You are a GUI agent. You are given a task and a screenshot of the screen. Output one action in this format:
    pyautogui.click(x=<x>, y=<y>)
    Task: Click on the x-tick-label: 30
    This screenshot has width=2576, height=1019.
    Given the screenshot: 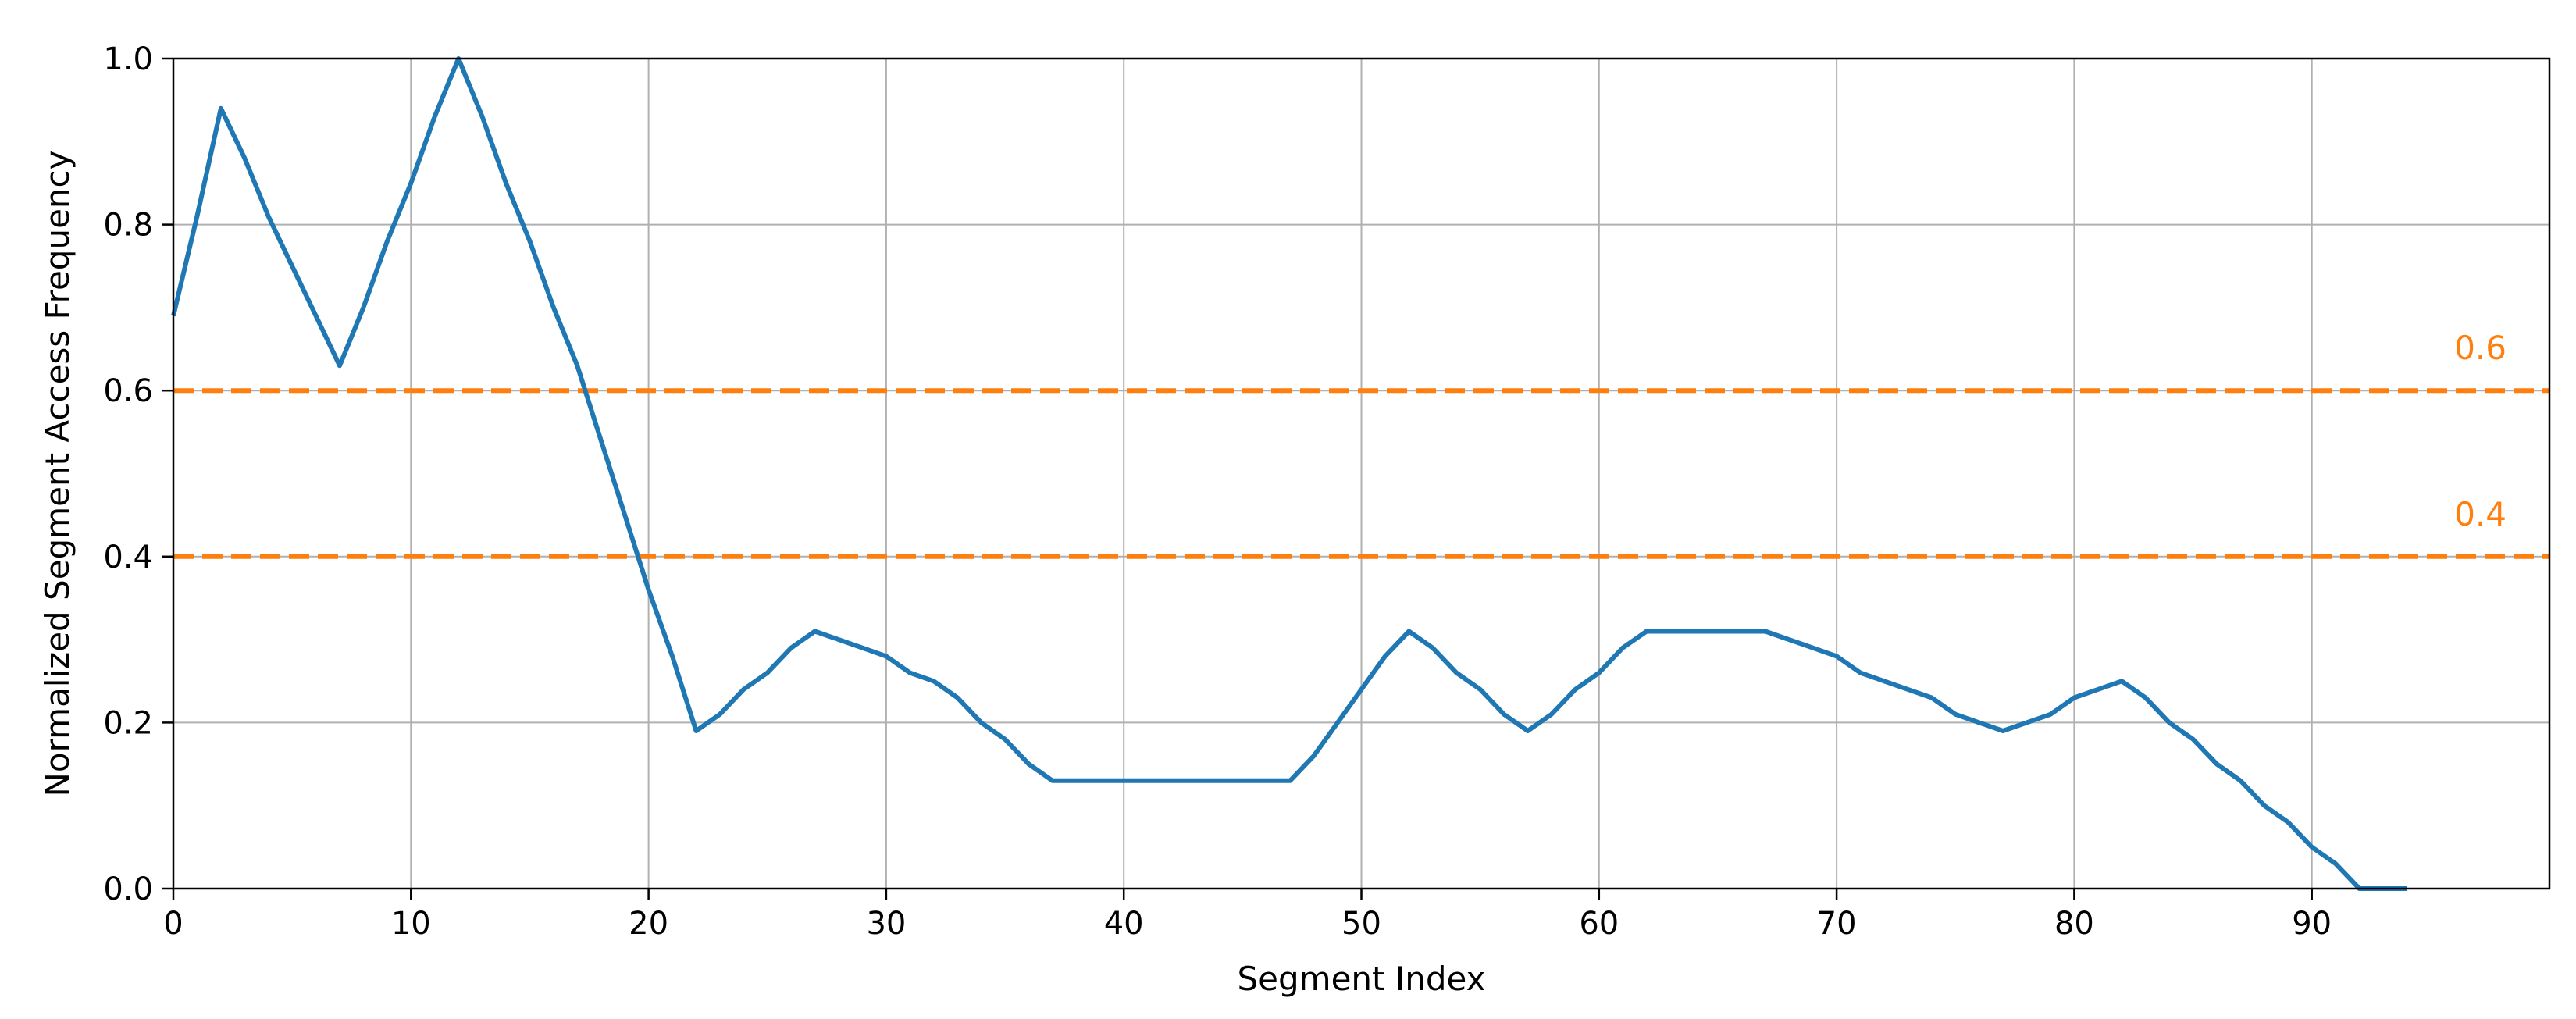 What is the action you would take?
    pyautogui.click(x=886, y=924)
    